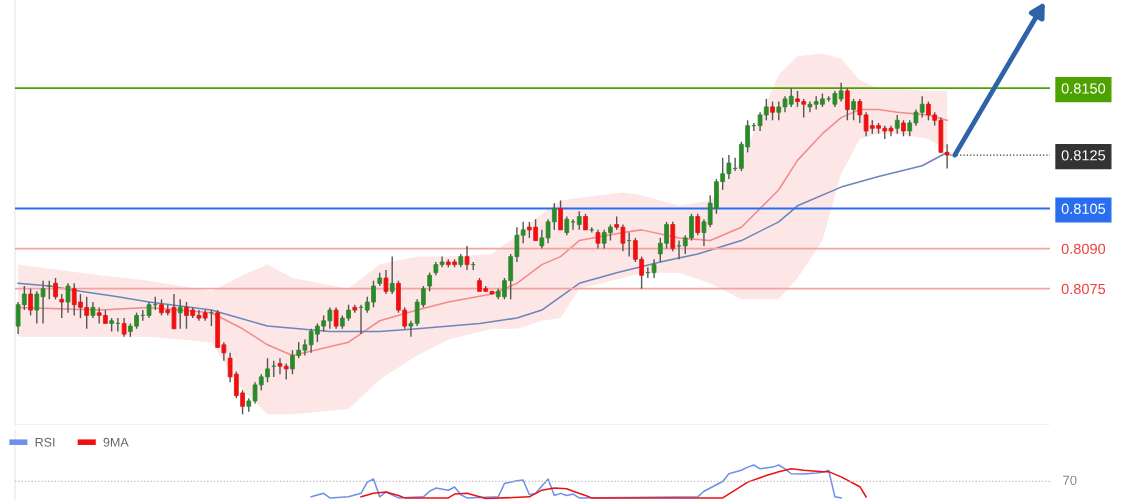  What do you see at coordinates (45, 442) in the screenshot?
I see `legend-label: RSI` at bounding box center [45, 442].